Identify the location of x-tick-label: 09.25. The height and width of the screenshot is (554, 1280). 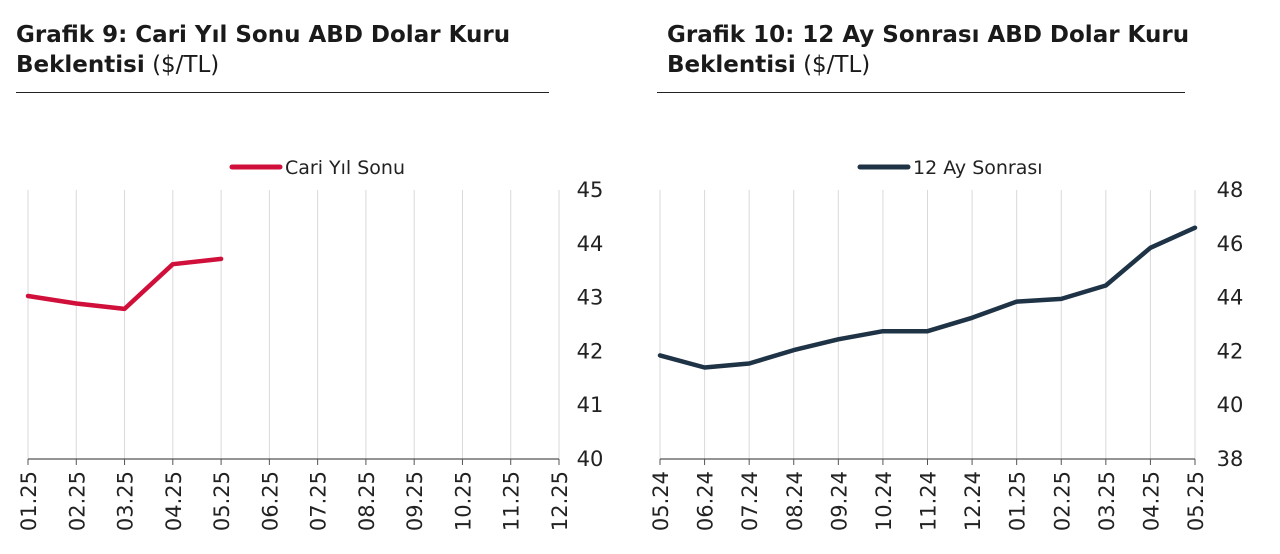
(415, 501).